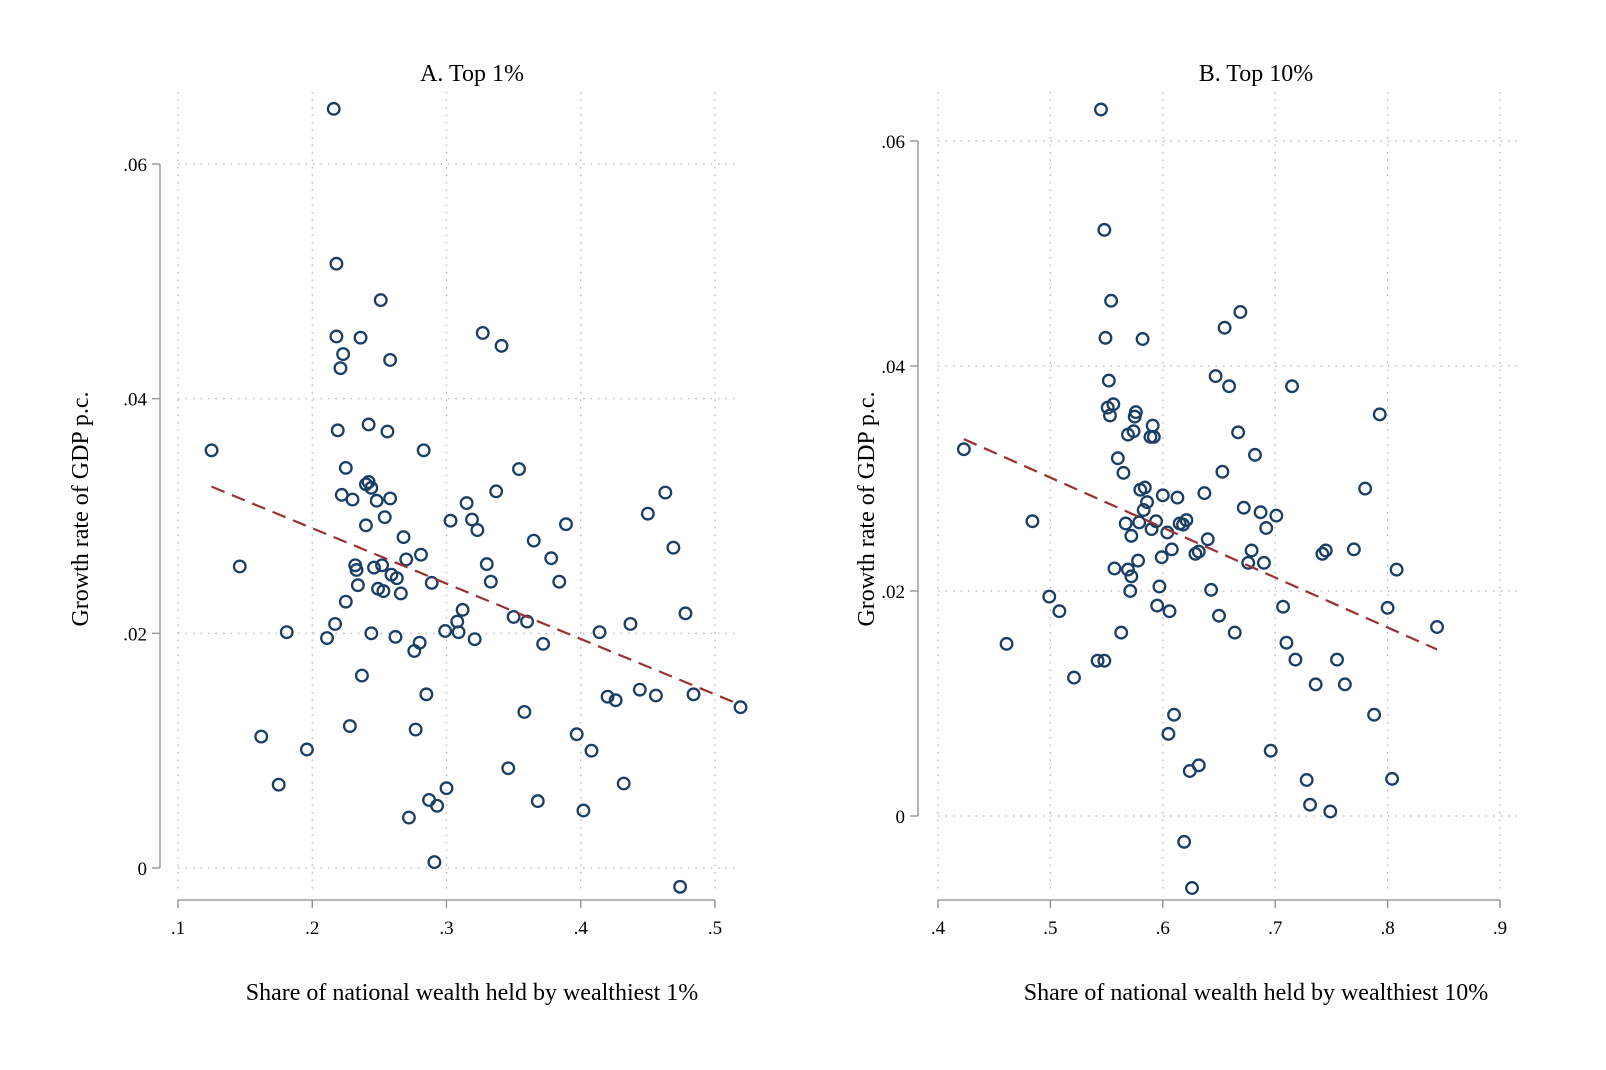 This screenshot has height=1070, width=1606. Describe the element at coordinates (178, 928) in the screenshot. I see `panel-a-x-tick-label-0: .1` at that location.